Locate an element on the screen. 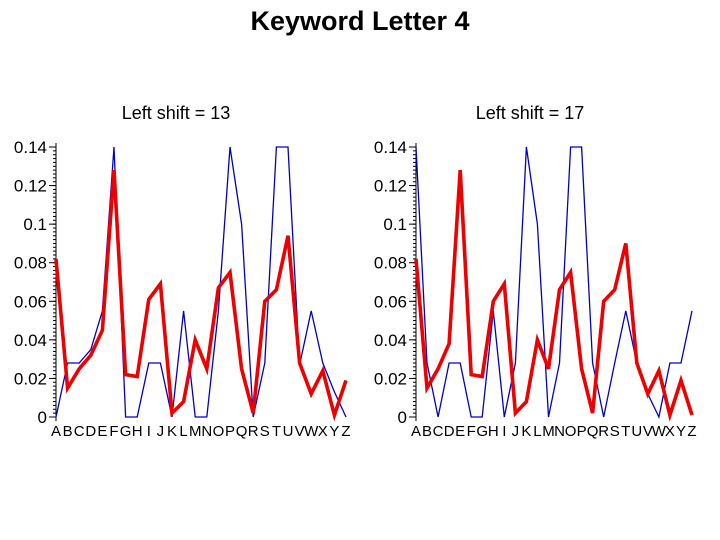 The image size is (720, 540). chart-title: Left shift = 17 is located at coordinates (530, 113).